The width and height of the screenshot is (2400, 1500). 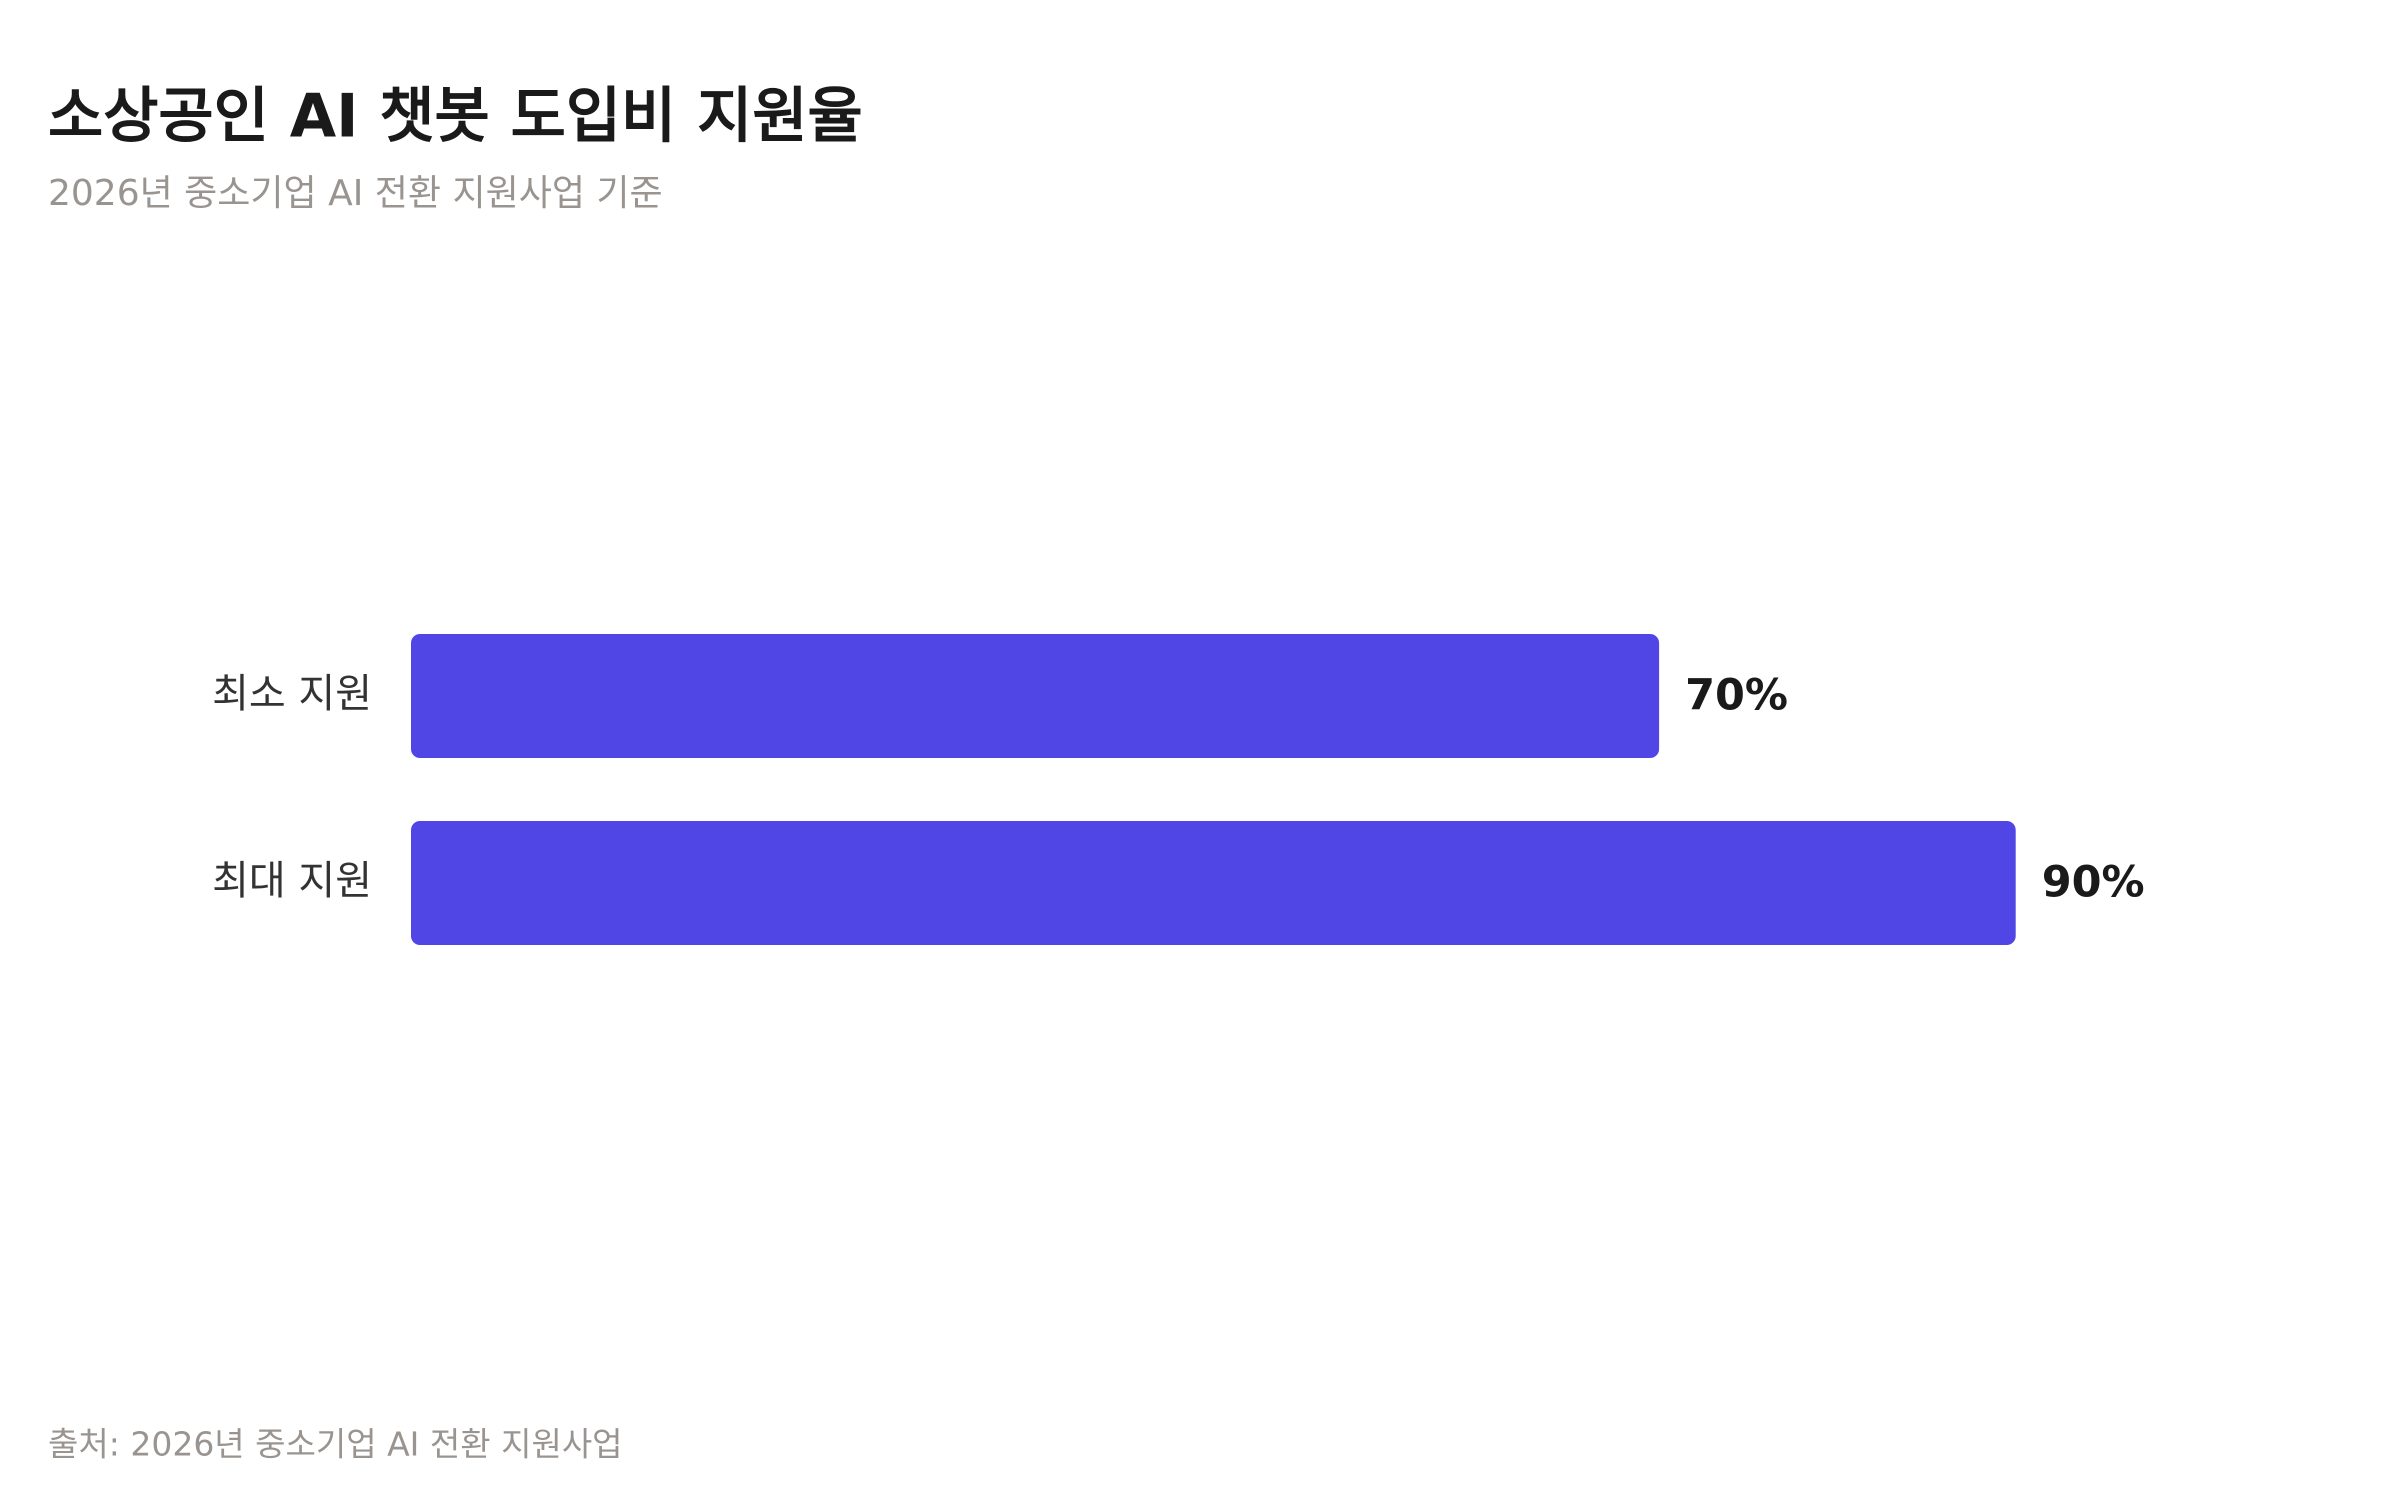 I want to click on value-label: 90%, so click(x=2093, y=883).